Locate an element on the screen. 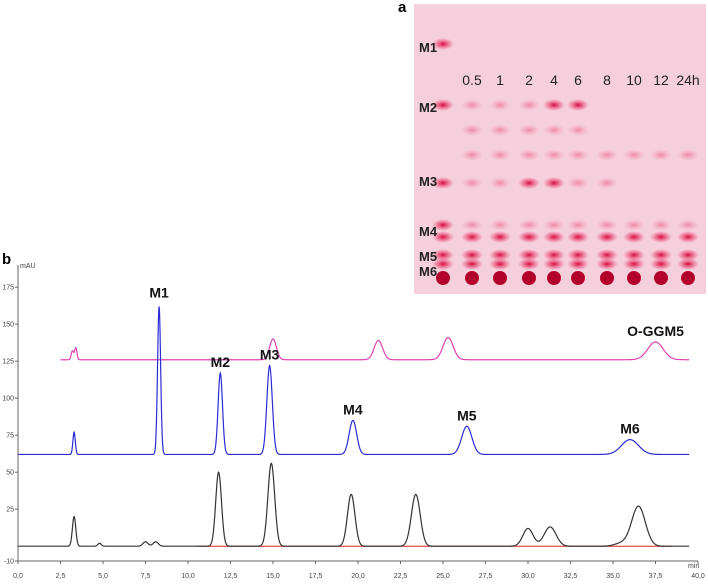 Image resolution: width=708 pixels, height=584 pixels. peak-label-m6: M6 is located at coordinates (630, 429).